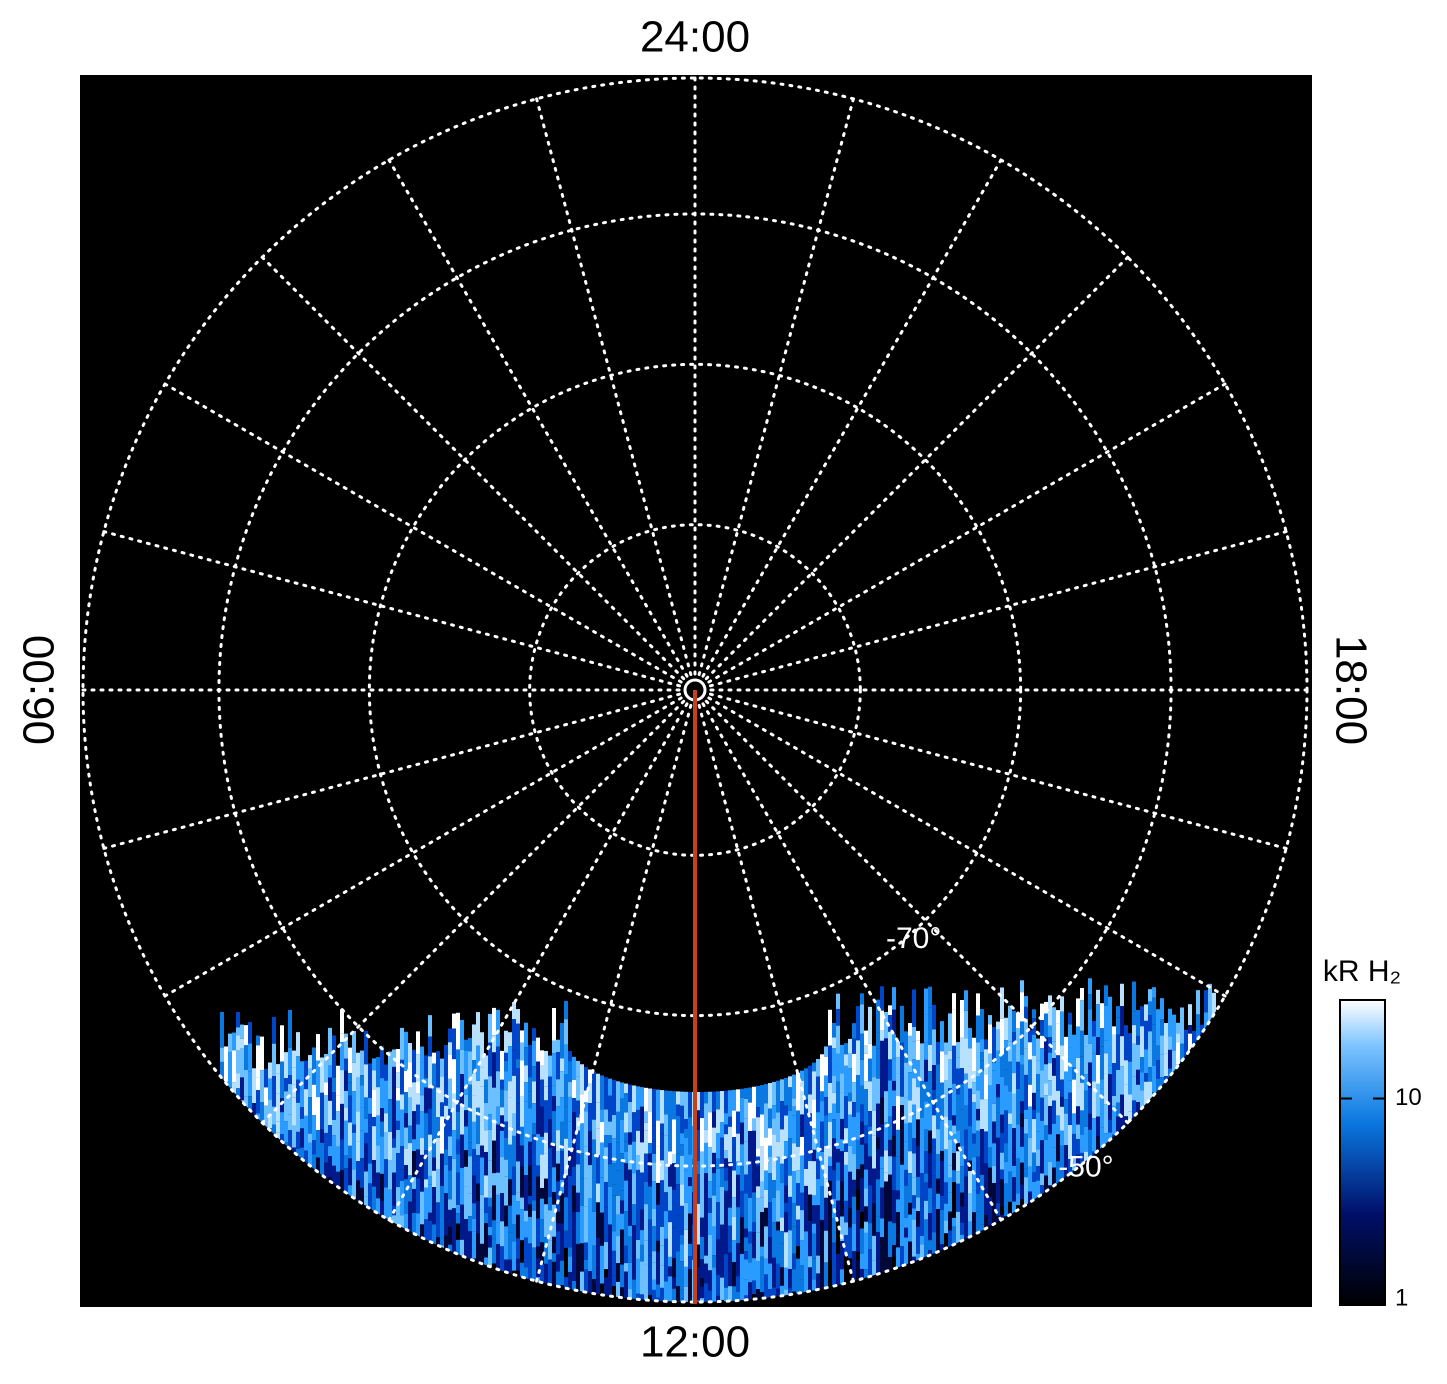 The width and height of the screenshot is (1447, 1384). I want to click on meridian, so click(538, 962).